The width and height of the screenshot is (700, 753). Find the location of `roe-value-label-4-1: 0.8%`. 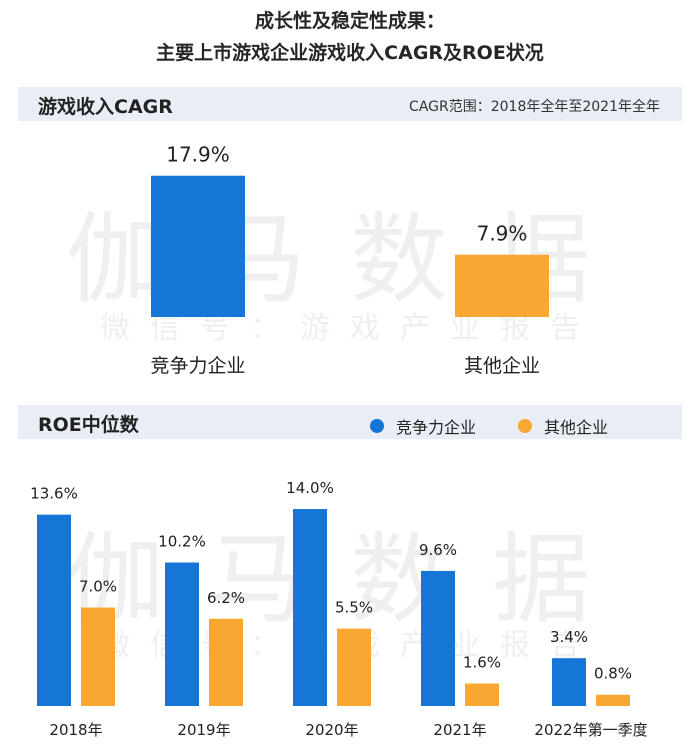

roe-value-label-4-1: 0.8% is located at coordinates (613, 674).